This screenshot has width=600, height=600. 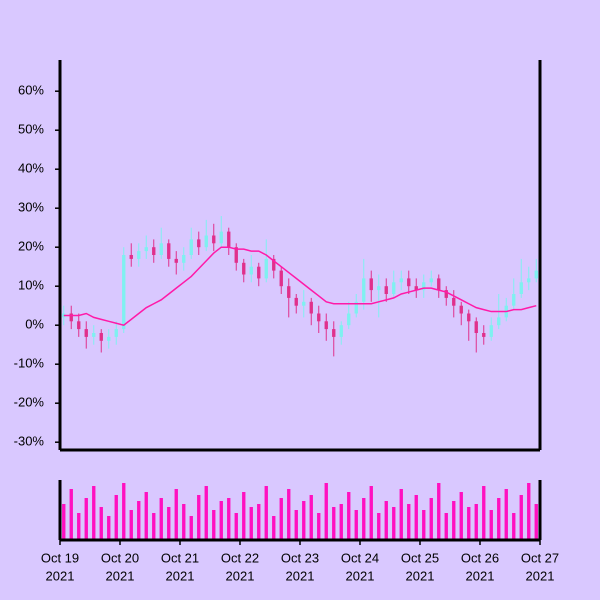 What do you see at coordinates (31, 129) in the screenshot?
I see `y-tick-label: 50%` at bounding box center [31, 129].